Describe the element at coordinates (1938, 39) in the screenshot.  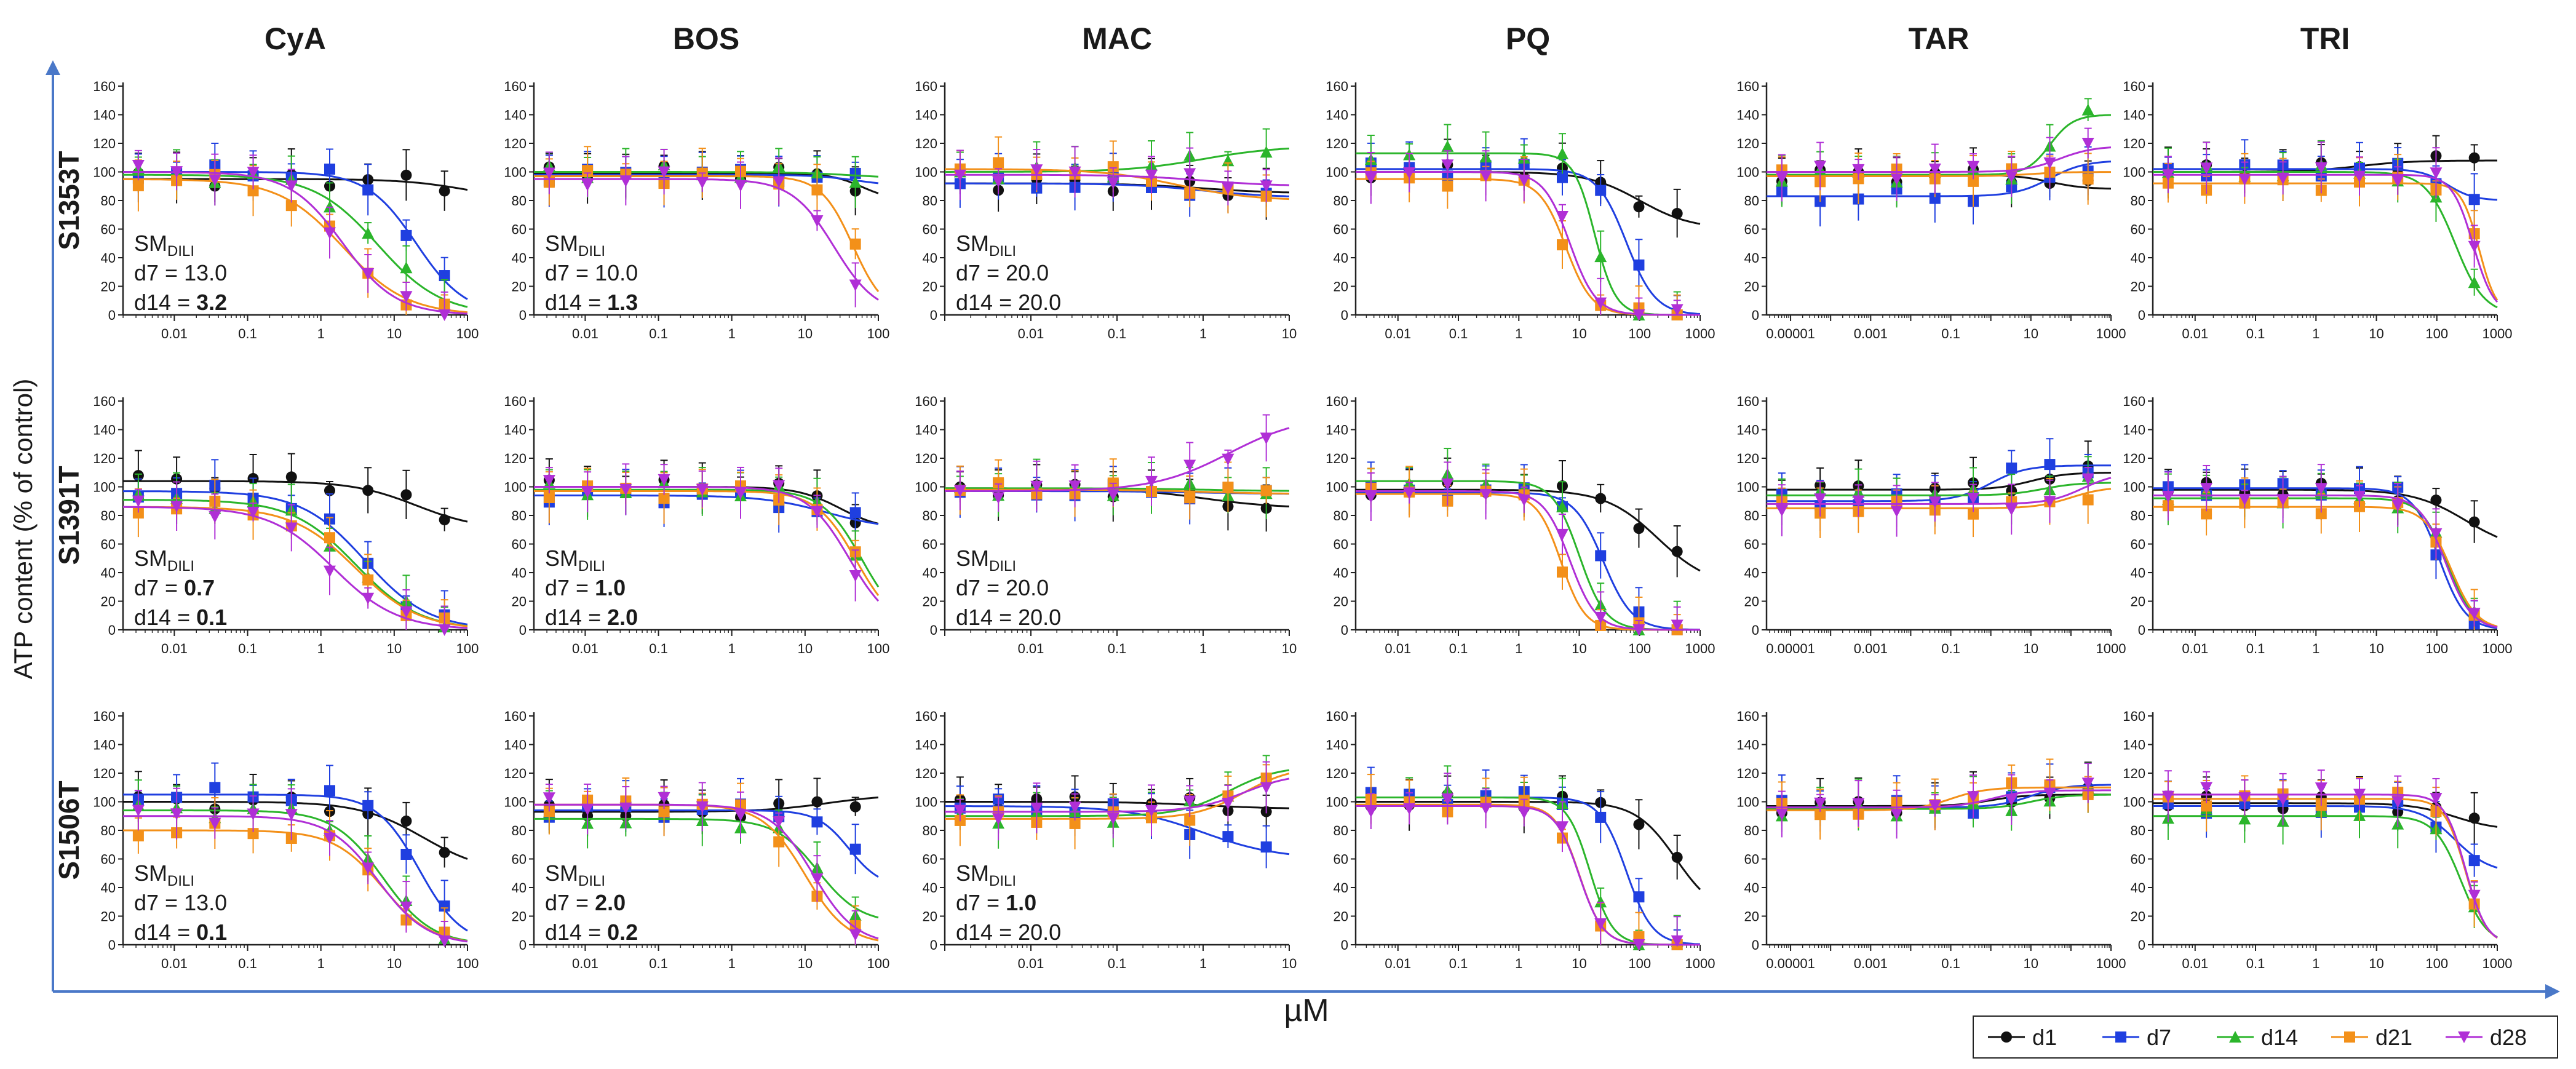
I see `column-title-tar: TAR` at that location.